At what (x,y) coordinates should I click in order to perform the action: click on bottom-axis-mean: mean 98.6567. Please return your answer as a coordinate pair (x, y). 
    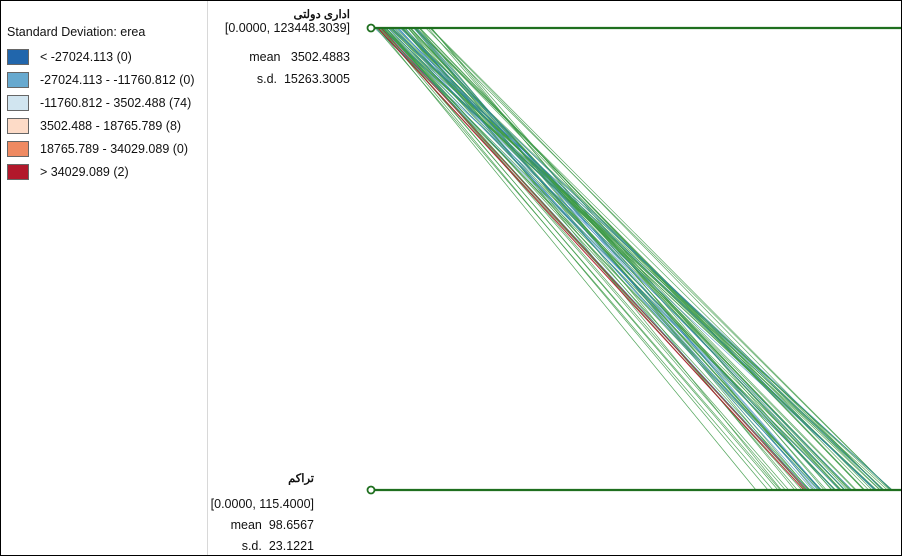
    Looking at the image, I should click on (261, 525).